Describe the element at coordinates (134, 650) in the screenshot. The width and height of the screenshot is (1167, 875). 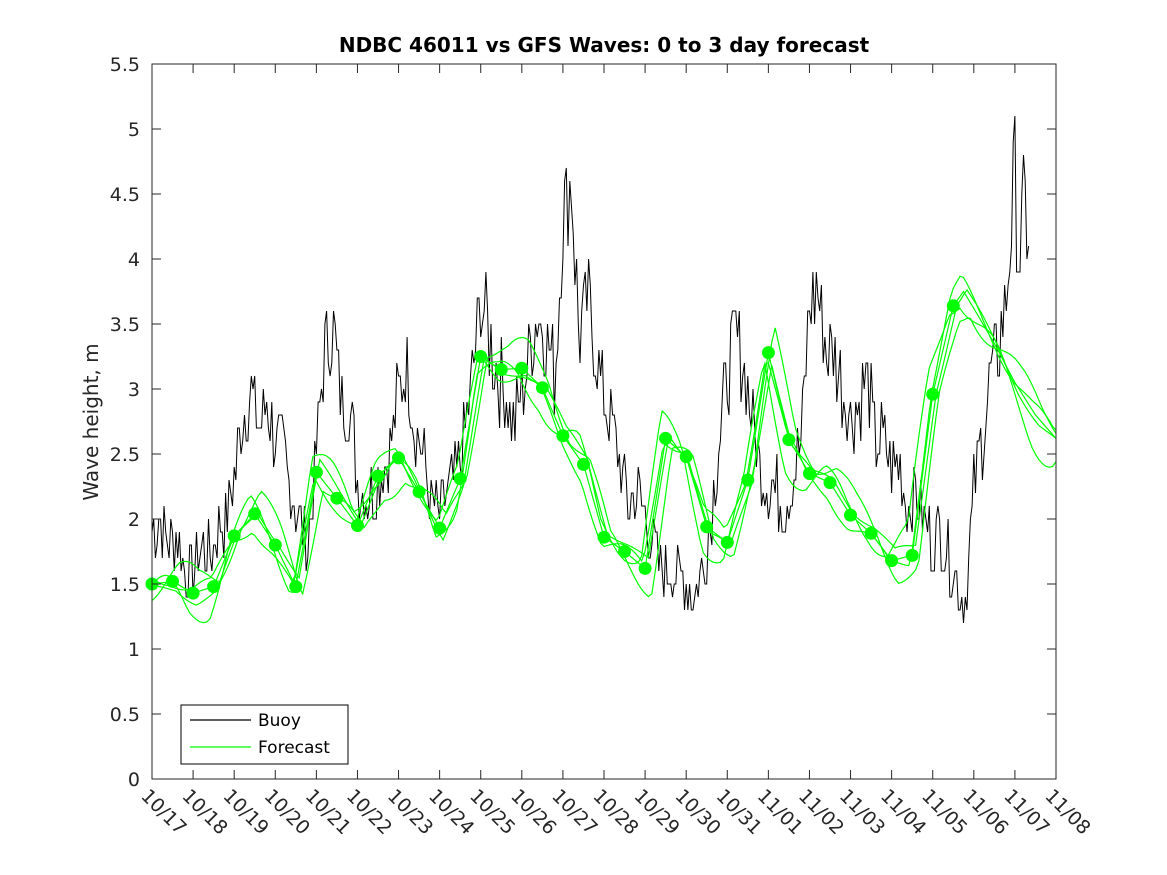
I see `y-tick-label: 1` at that location.